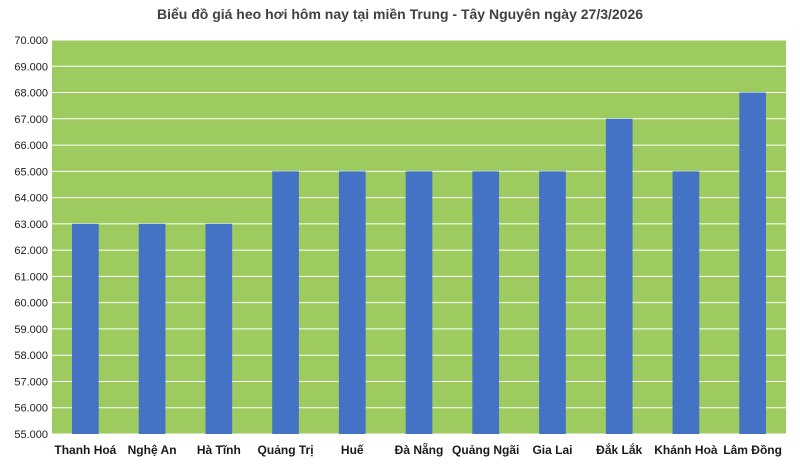 The height and width of the screenshot is (466, 800). I want to click on y-tick-label: 69.000, so click(31, 67).